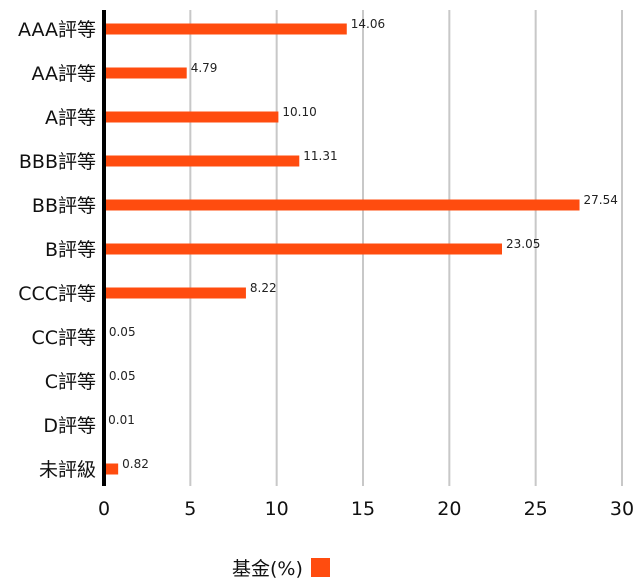 This screenshot has height=581, width=643. What do you see at coordinates (277, 509) in the screenshot?
I see `x-tick-label-10: 10` at bounding box center [277, 509].